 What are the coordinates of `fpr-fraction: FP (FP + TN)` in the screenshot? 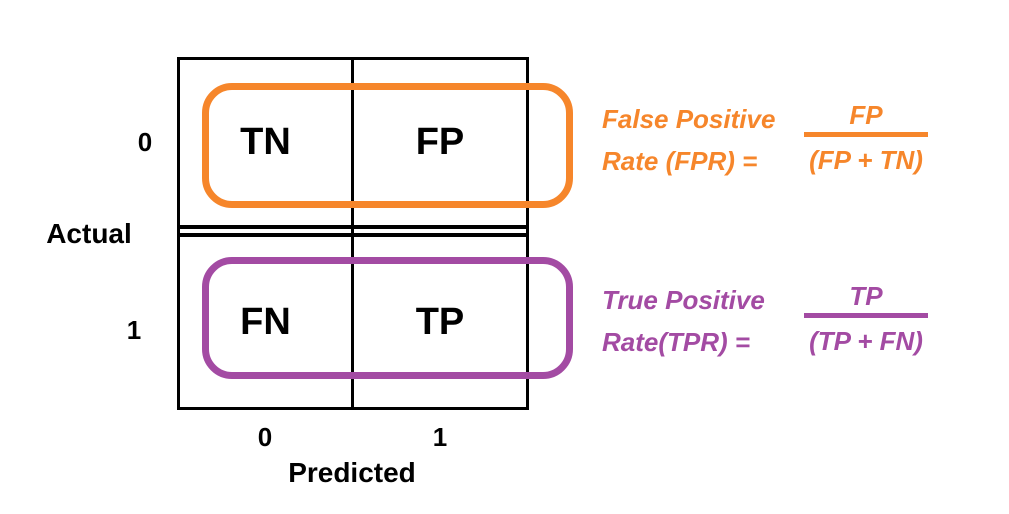 It's located at (866, 137).